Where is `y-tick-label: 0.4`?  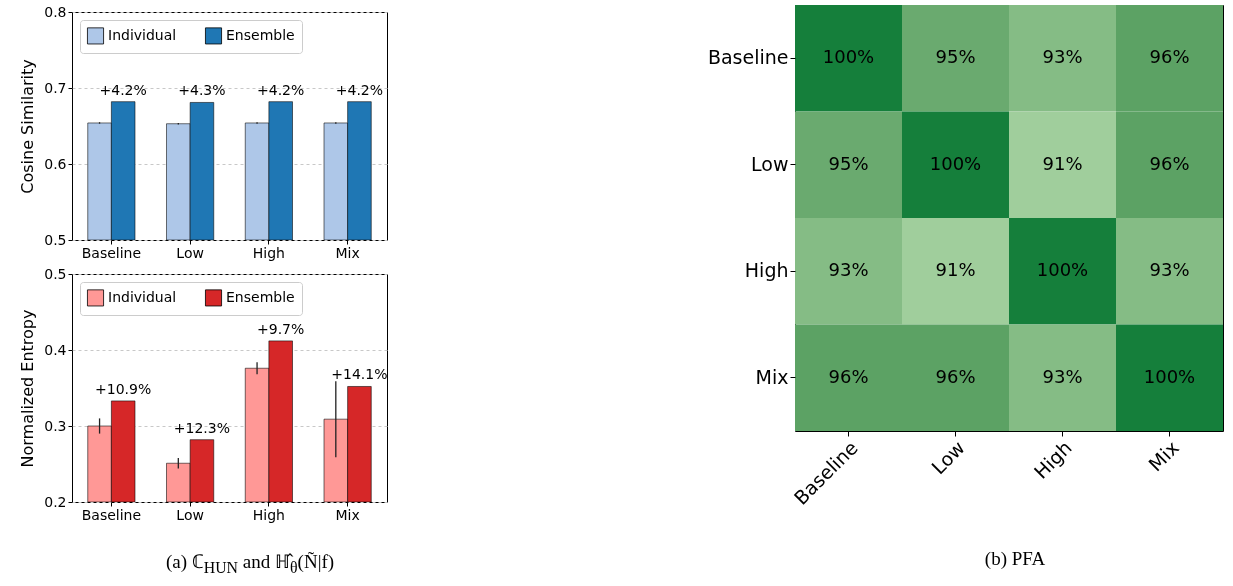 y-tick-label: 0.4 is located at coordinates (55, 349).